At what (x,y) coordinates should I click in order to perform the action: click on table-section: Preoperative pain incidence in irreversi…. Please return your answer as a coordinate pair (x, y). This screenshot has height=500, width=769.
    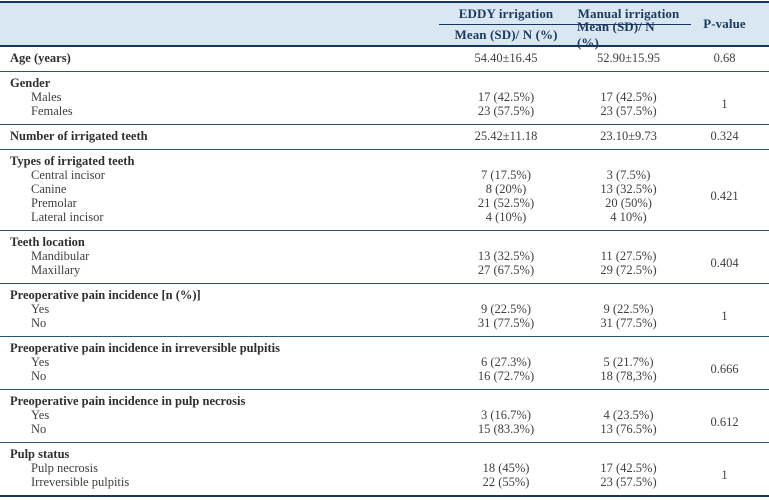
    Looking at the image, I should click on (384, 362).